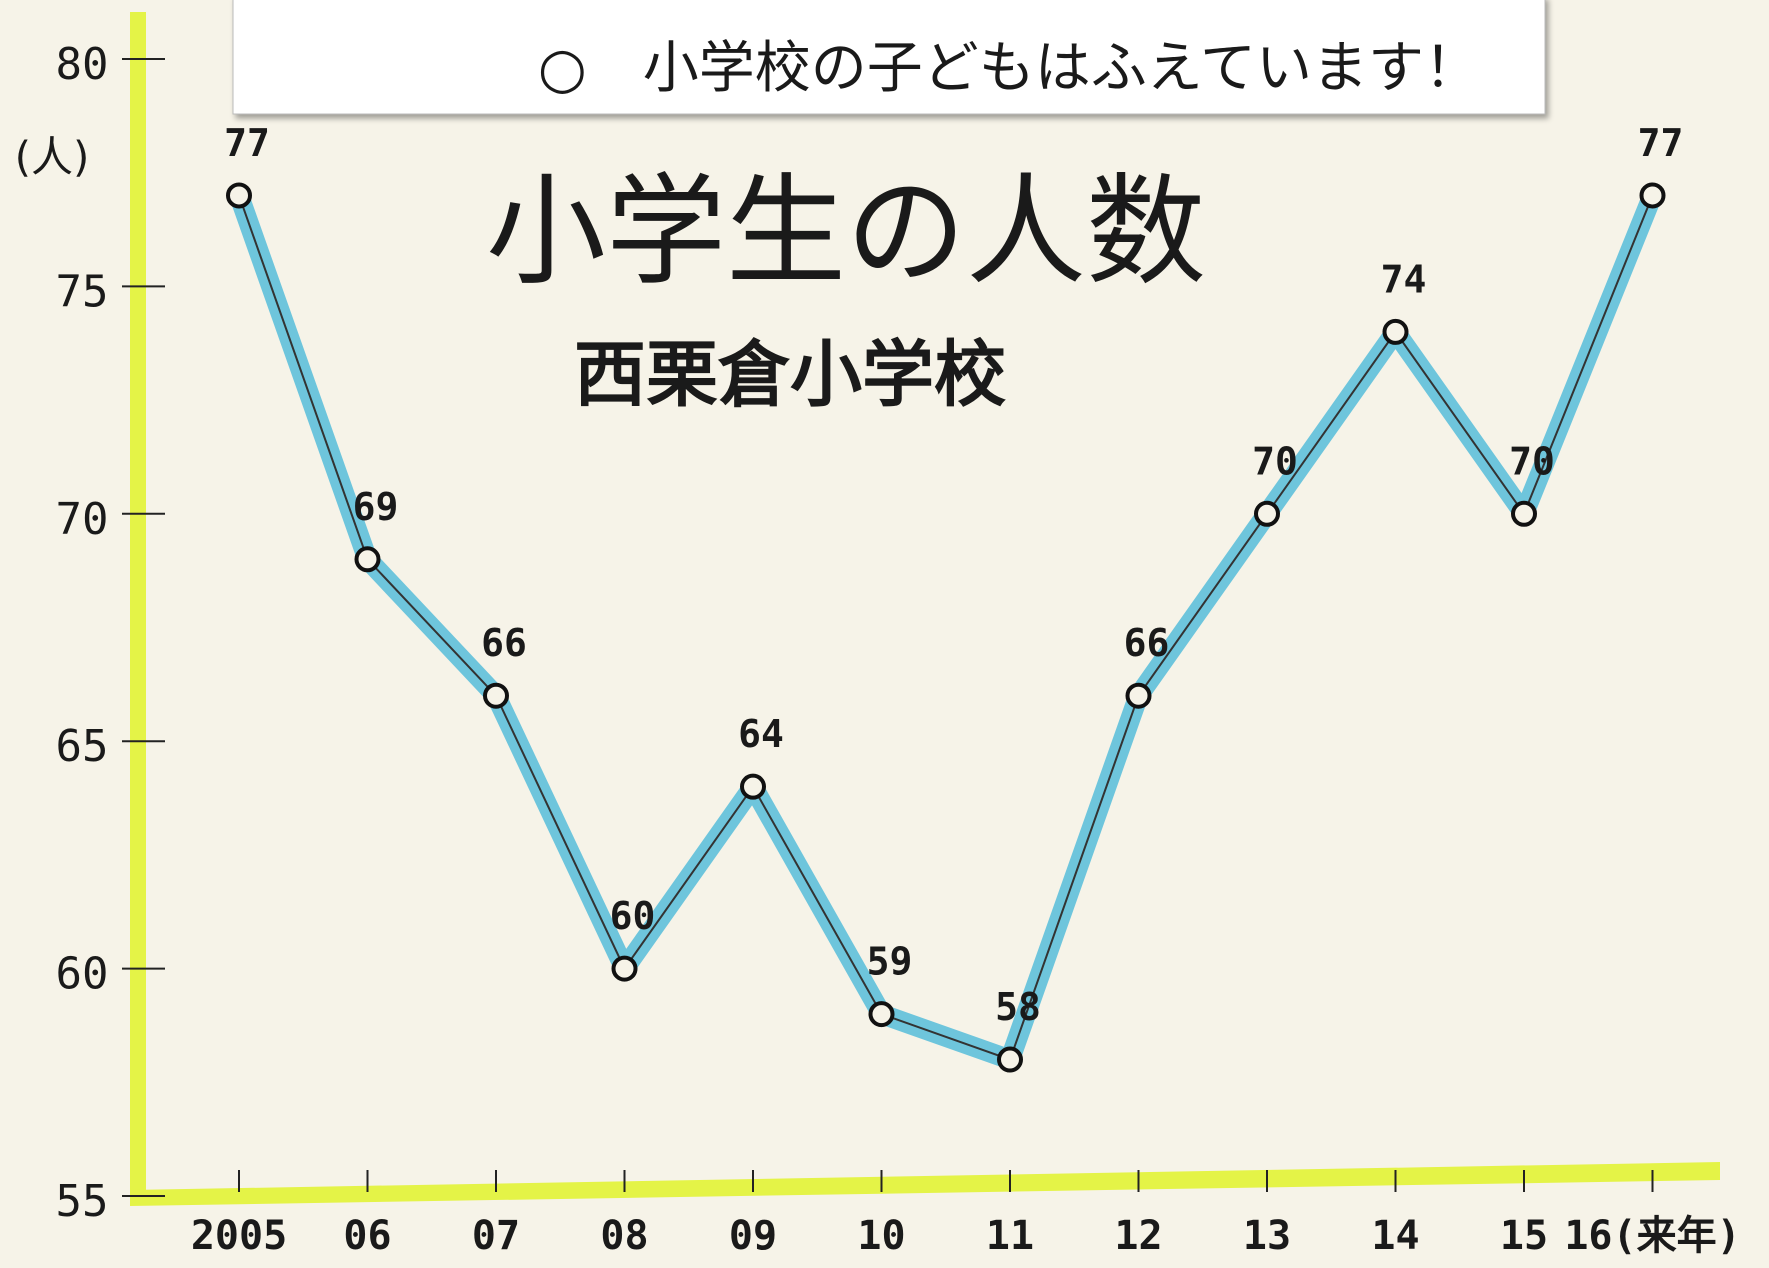 The width and height of the screenshot is (1769, 1268). What do you see at coordinates (239, 1236) in the screenshot?
I see `x-tick-label: 2005` at bounding box center [239, 1236].